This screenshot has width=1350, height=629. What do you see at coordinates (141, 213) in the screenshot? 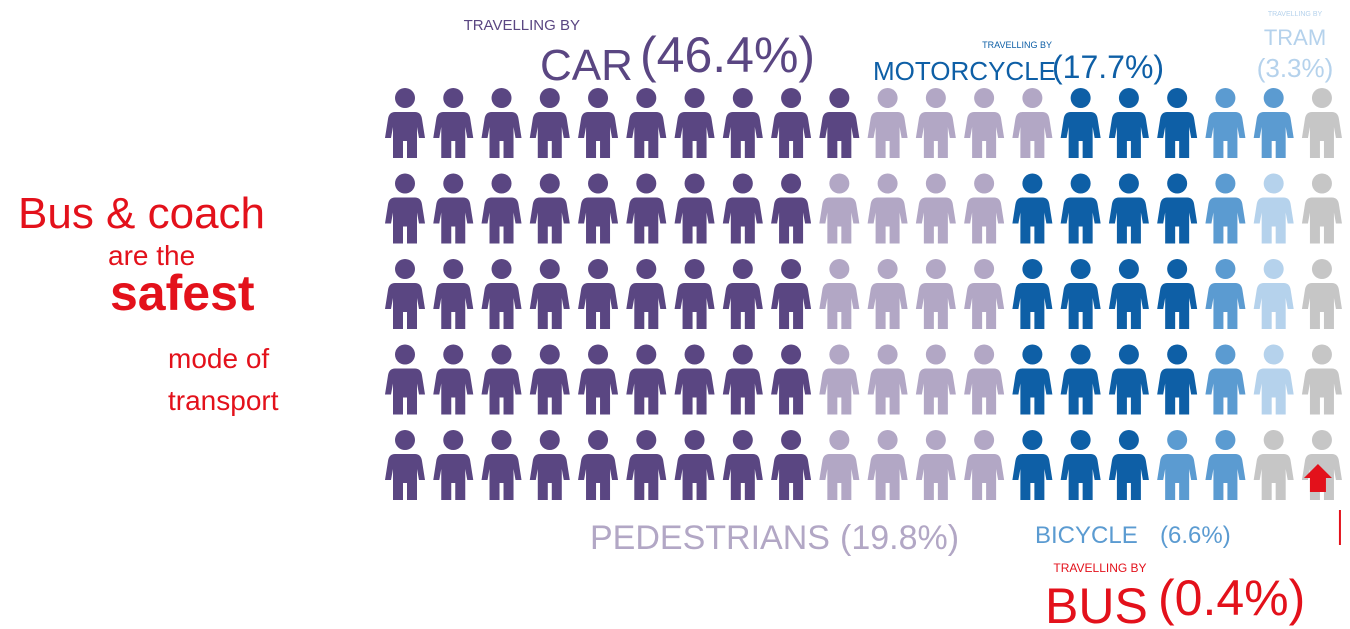
I see `title-line: Bus & coach` at bounding box center [141, 213].